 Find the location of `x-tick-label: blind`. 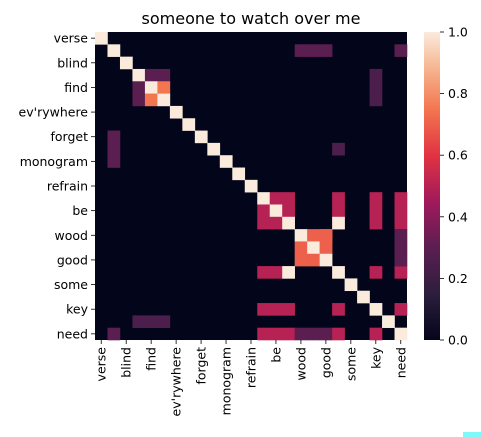

x-tick-label: blind is located at coordinates (126, 362).